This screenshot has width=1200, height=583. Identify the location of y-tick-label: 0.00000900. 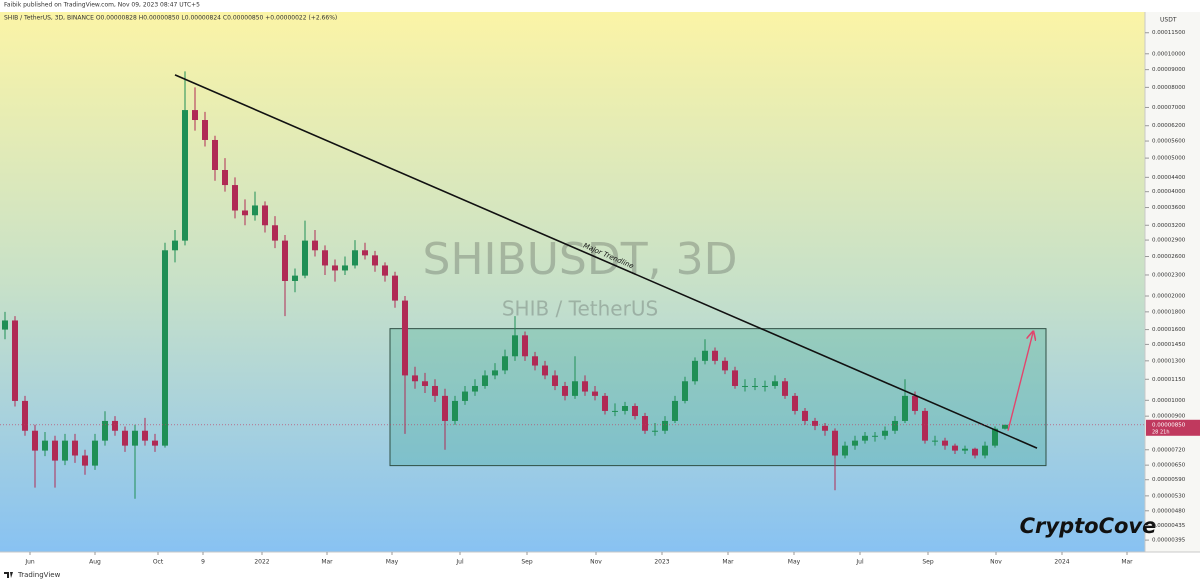
(1169, 417).